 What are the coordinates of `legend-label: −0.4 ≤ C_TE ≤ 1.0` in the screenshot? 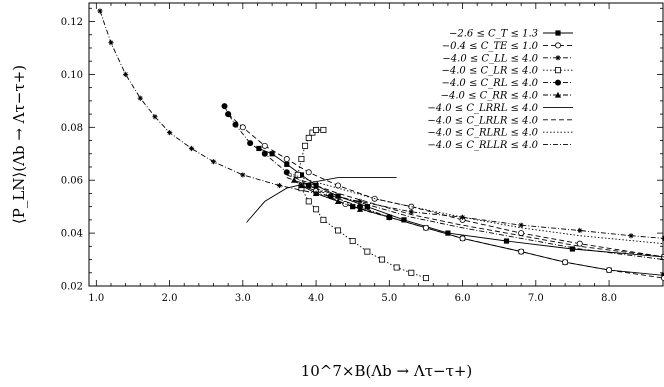 It's located at (490, 46).